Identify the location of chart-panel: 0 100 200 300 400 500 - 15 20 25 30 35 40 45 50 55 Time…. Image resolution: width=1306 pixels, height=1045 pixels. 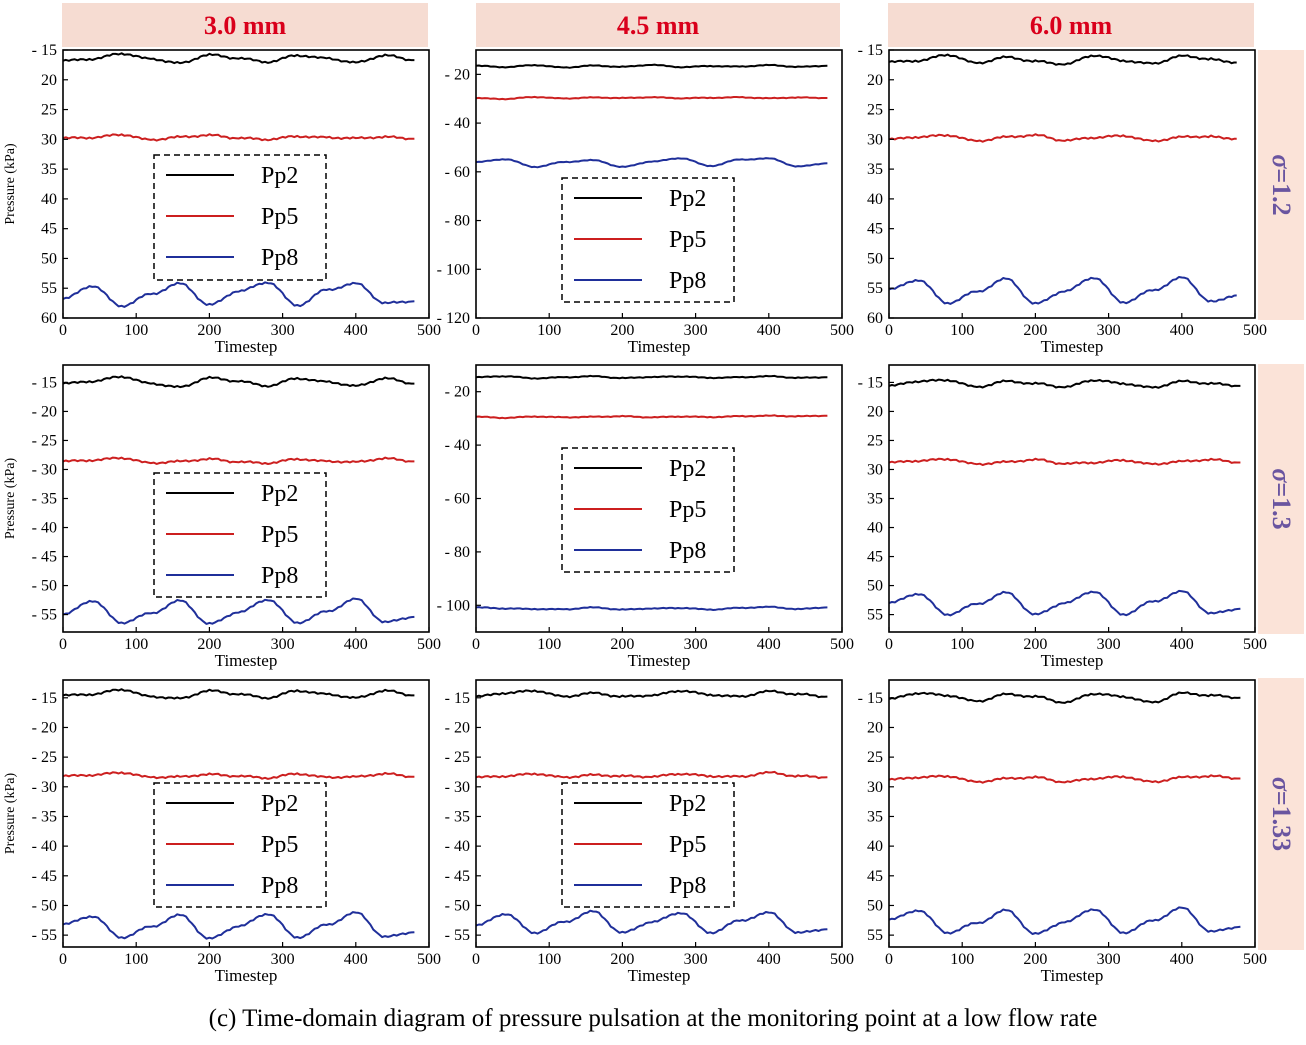
(1062, 832).